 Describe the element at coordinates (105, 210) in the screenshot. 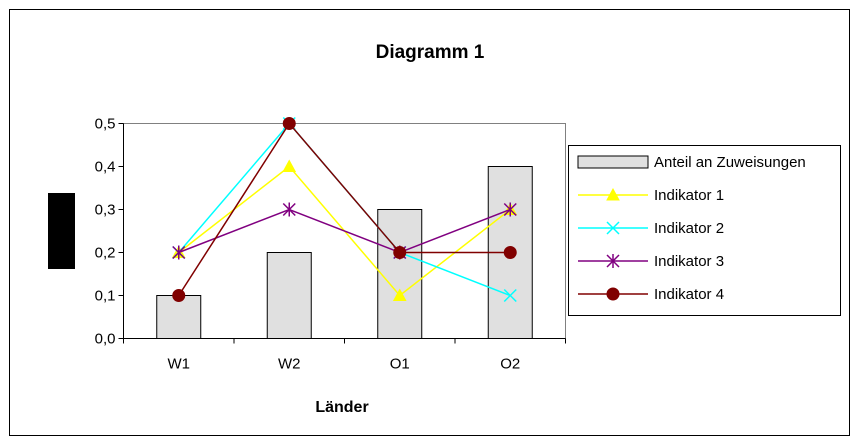

I see `y-tick-label: 0,3` at that location.